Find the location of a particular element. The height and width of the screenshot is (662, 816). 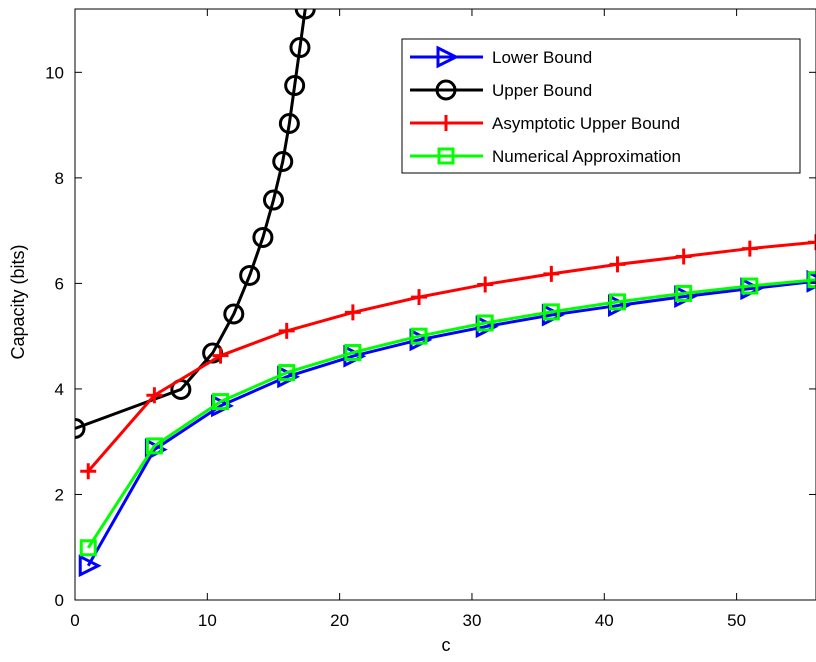

legend-entry: Asymptotic Upper Bound is located at coordinates (545, 123).